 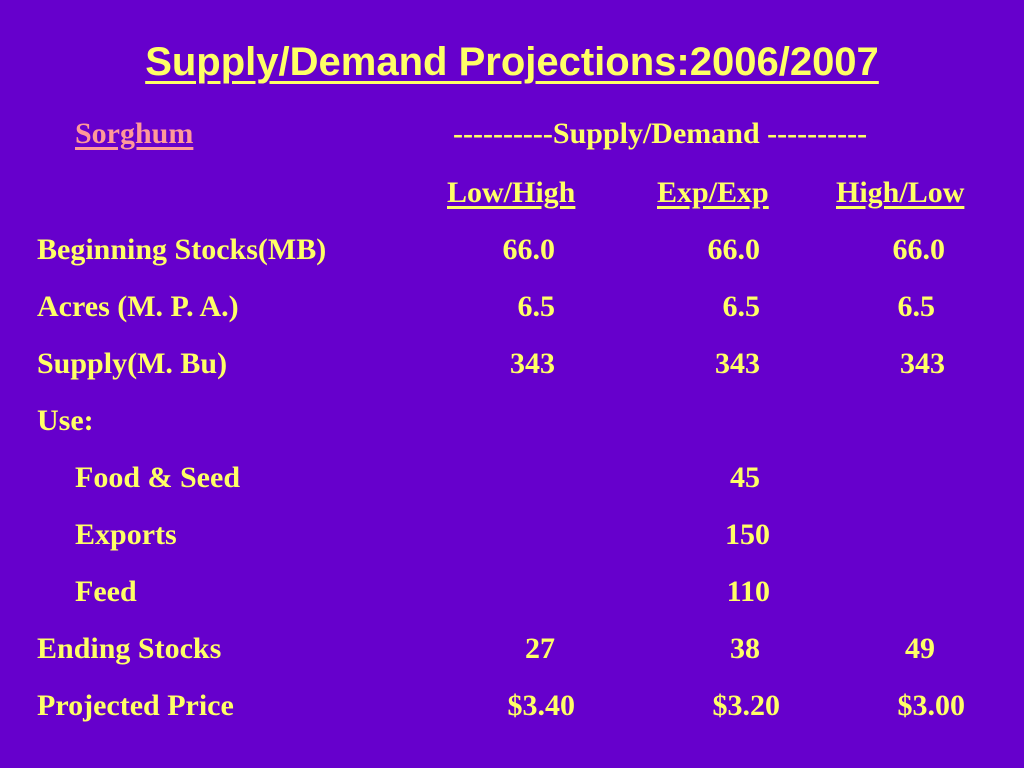 I want to click on row-value: 38, so click(x=745, y=648).